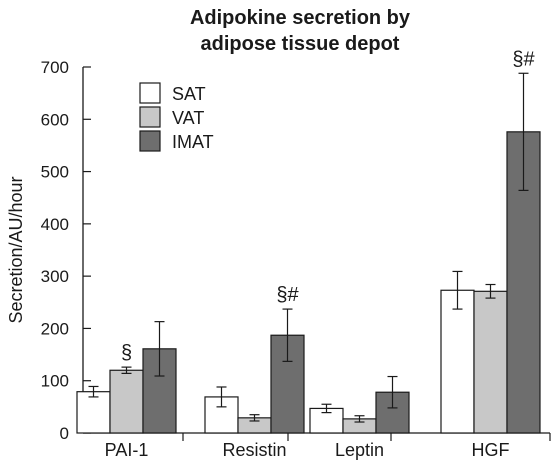  Describe the element at coordinates (64, 433) in the screenshot. I see `y-tick-label-0: 0` at that location.